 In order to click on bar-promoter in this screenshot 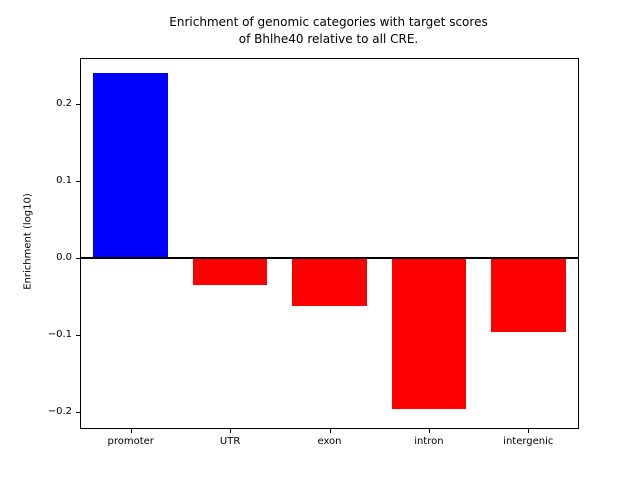, I will do `click(130, 165)`.